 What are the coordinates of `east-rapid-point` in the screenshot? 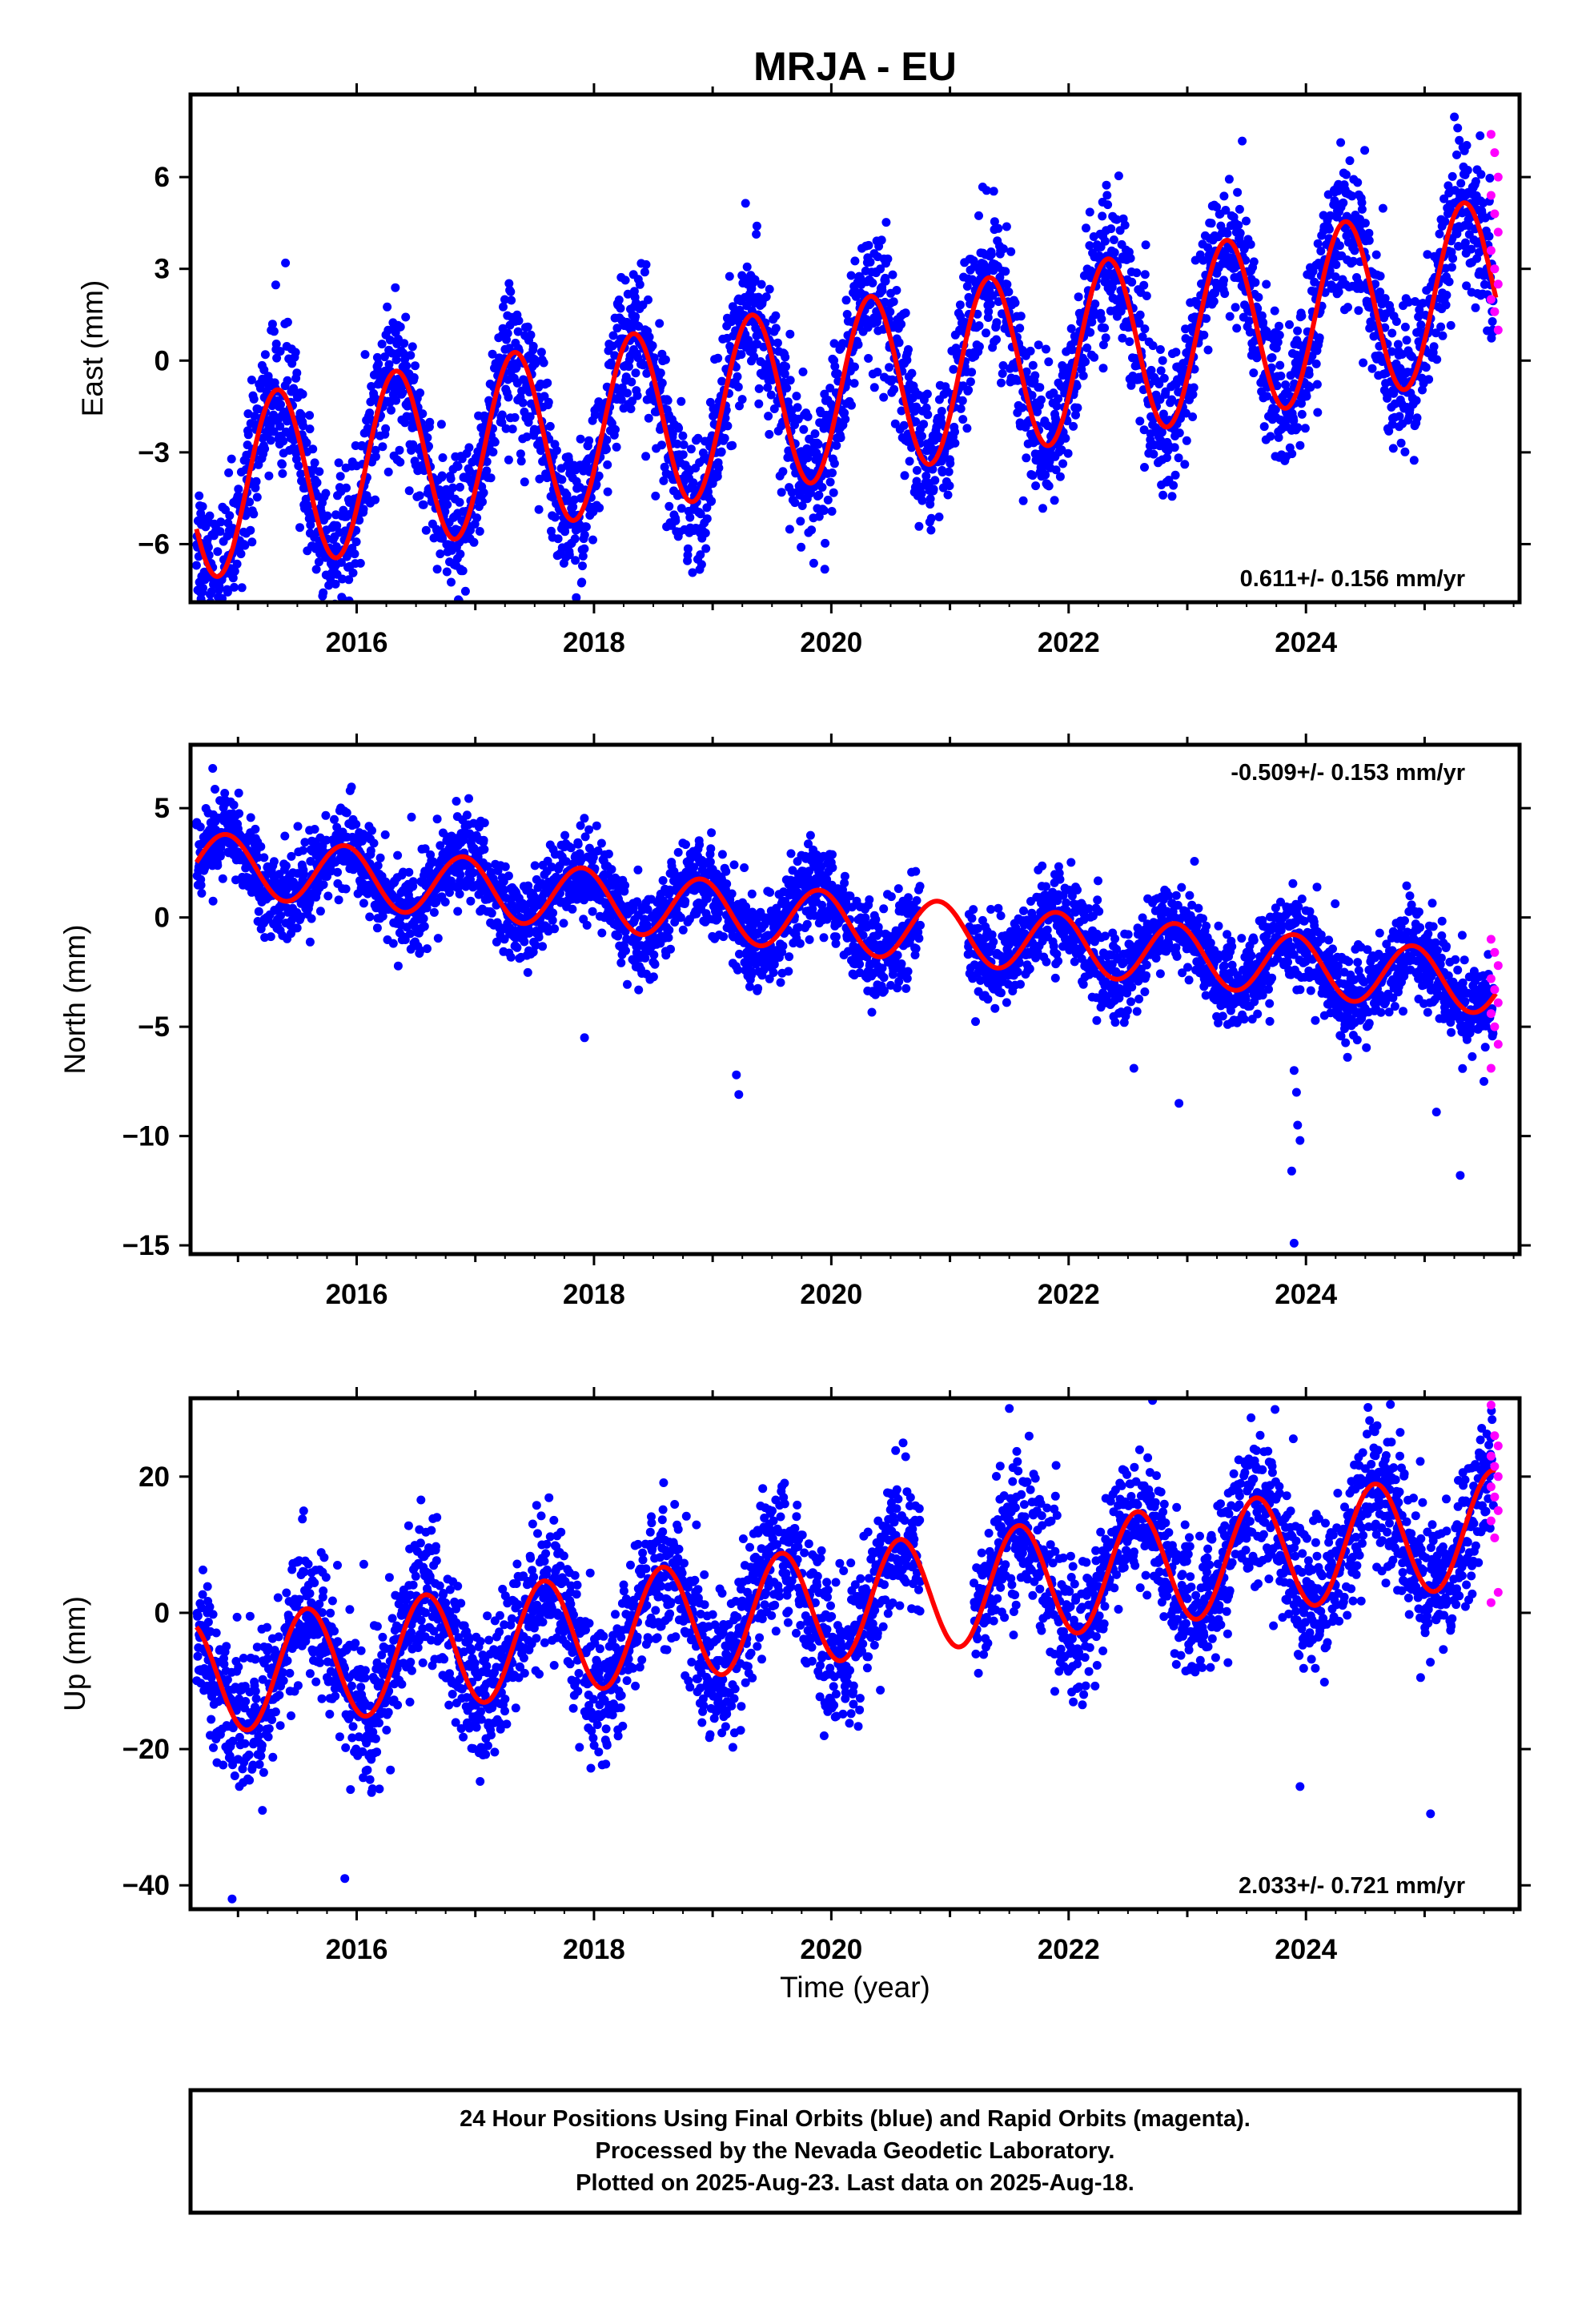 It's located at (1498, 177).